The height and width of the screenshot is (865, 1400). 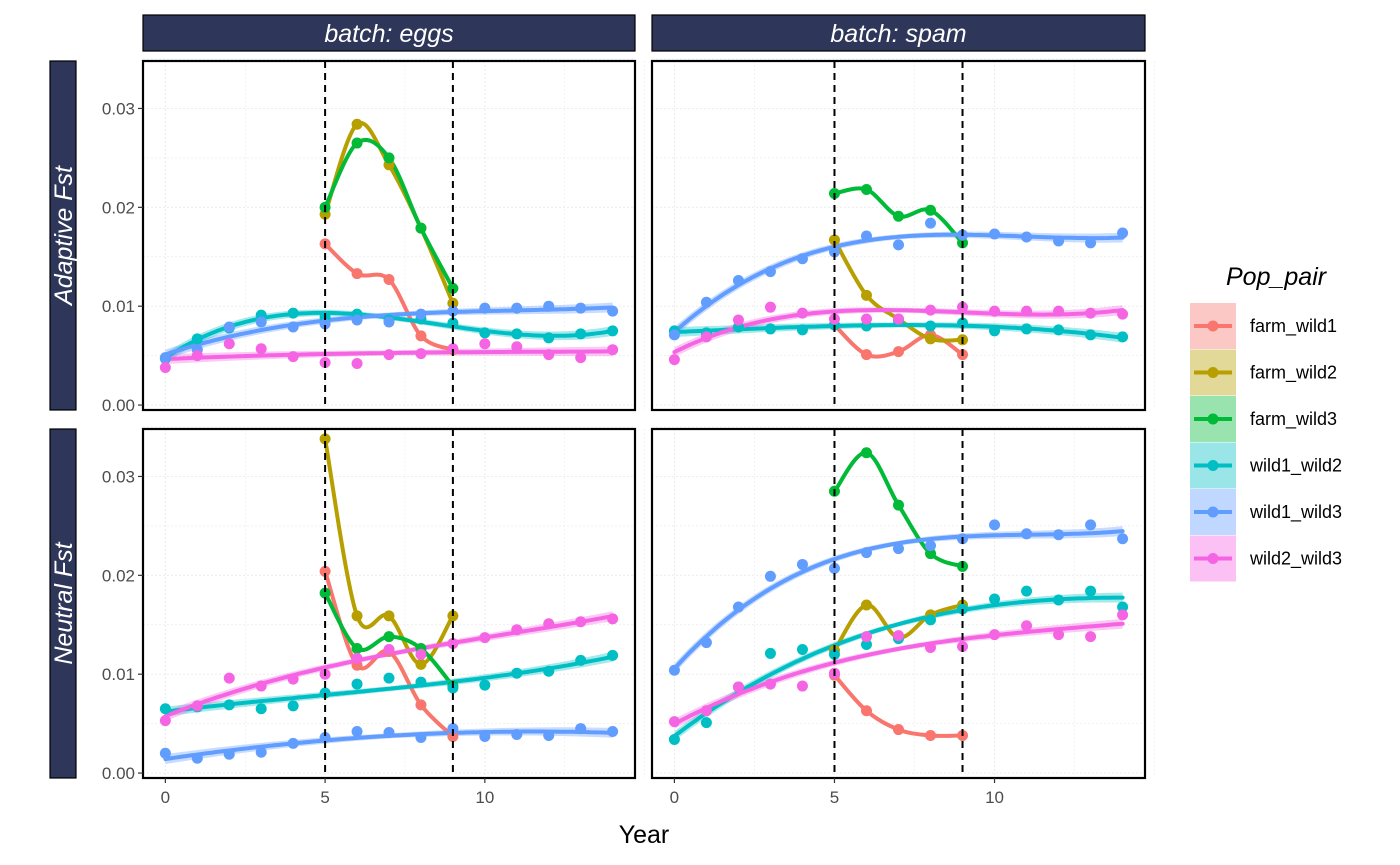 I want to click on column-strip, so click(x=898, y=33).